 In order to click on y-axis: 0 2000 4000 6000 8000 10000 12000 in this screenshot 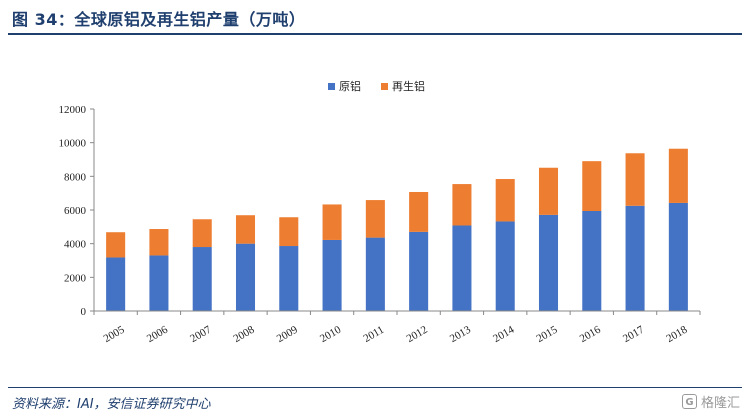, I will do `click(77, 211)`.